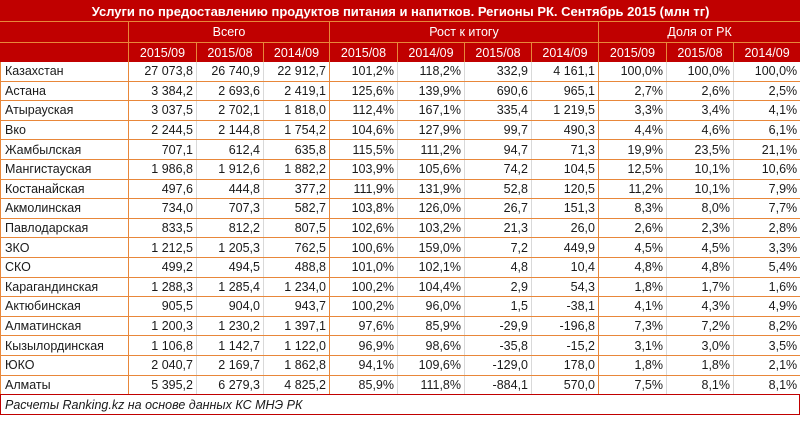  I want to click on region-name: Мангистауская, so click(64, 169).